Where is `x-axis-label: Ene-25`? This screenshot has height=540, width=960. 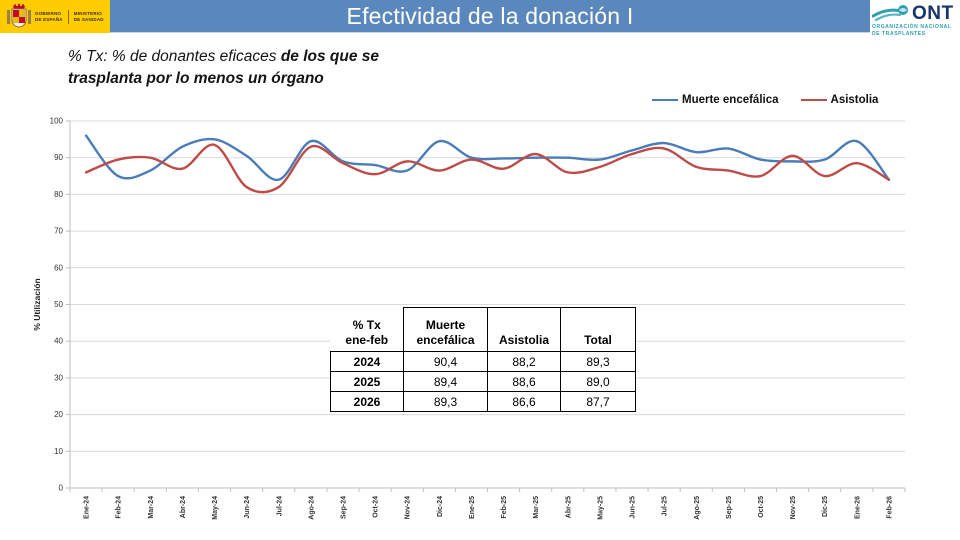 x-axis-label: Ene-25 is located at coordinates (472, 507).